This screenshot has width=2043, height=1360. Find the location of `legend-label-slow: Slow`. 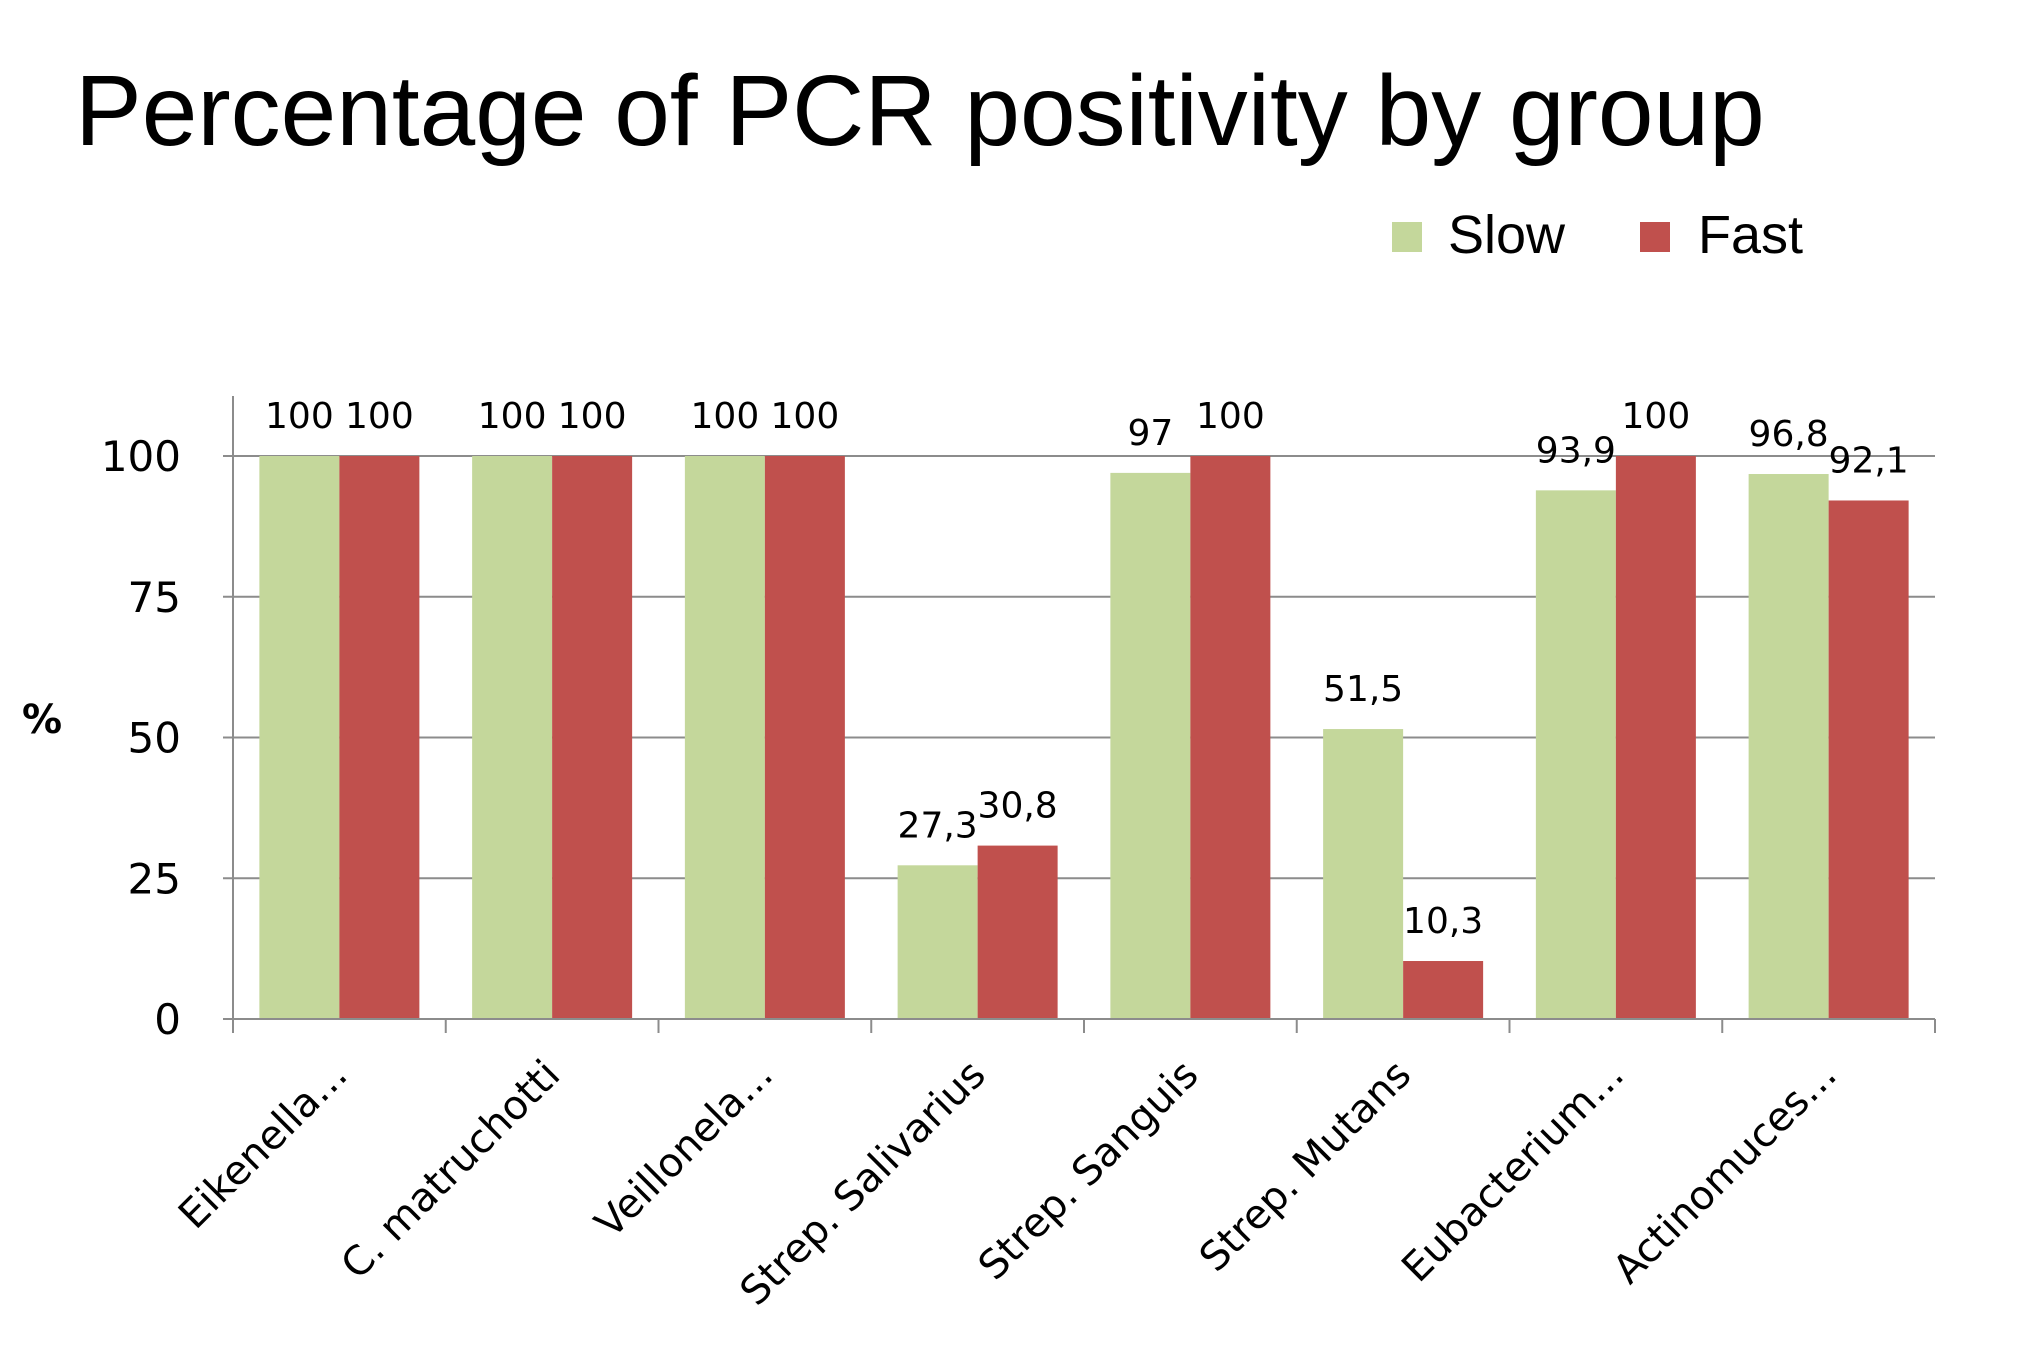

legend-label-slow: Slow is located at coordinates (1507, 235).